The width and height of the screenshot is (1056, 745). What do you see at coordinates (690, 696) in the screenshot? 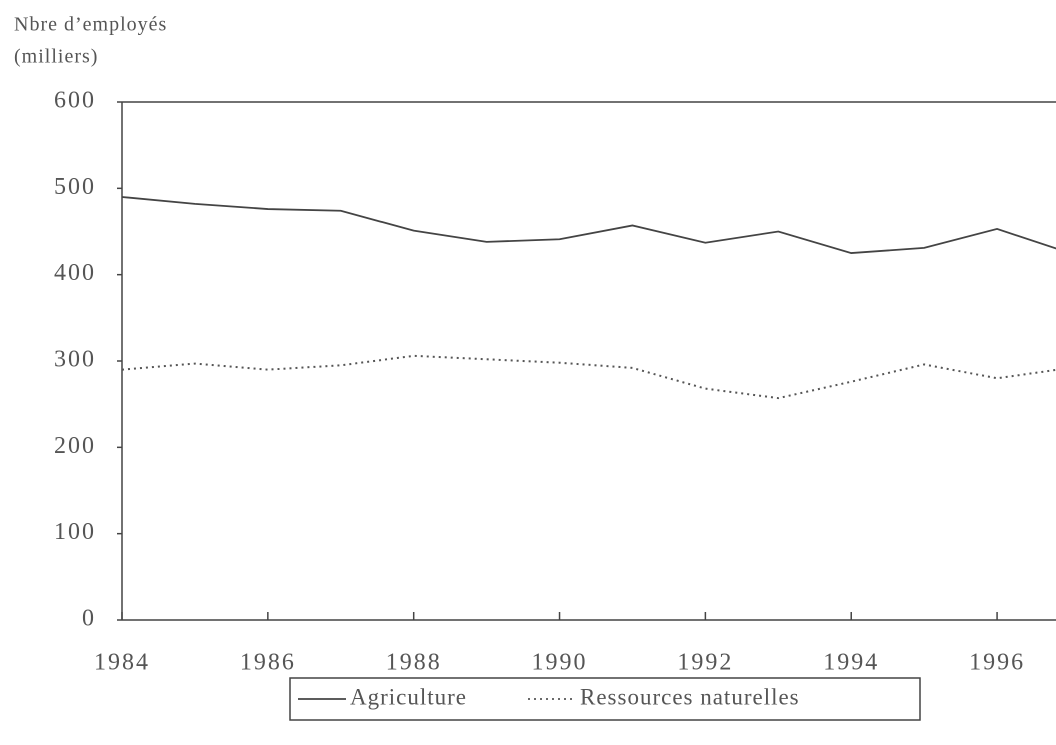
I see `legend-label: Ressources naturelles` at bounding box center [690, 696].